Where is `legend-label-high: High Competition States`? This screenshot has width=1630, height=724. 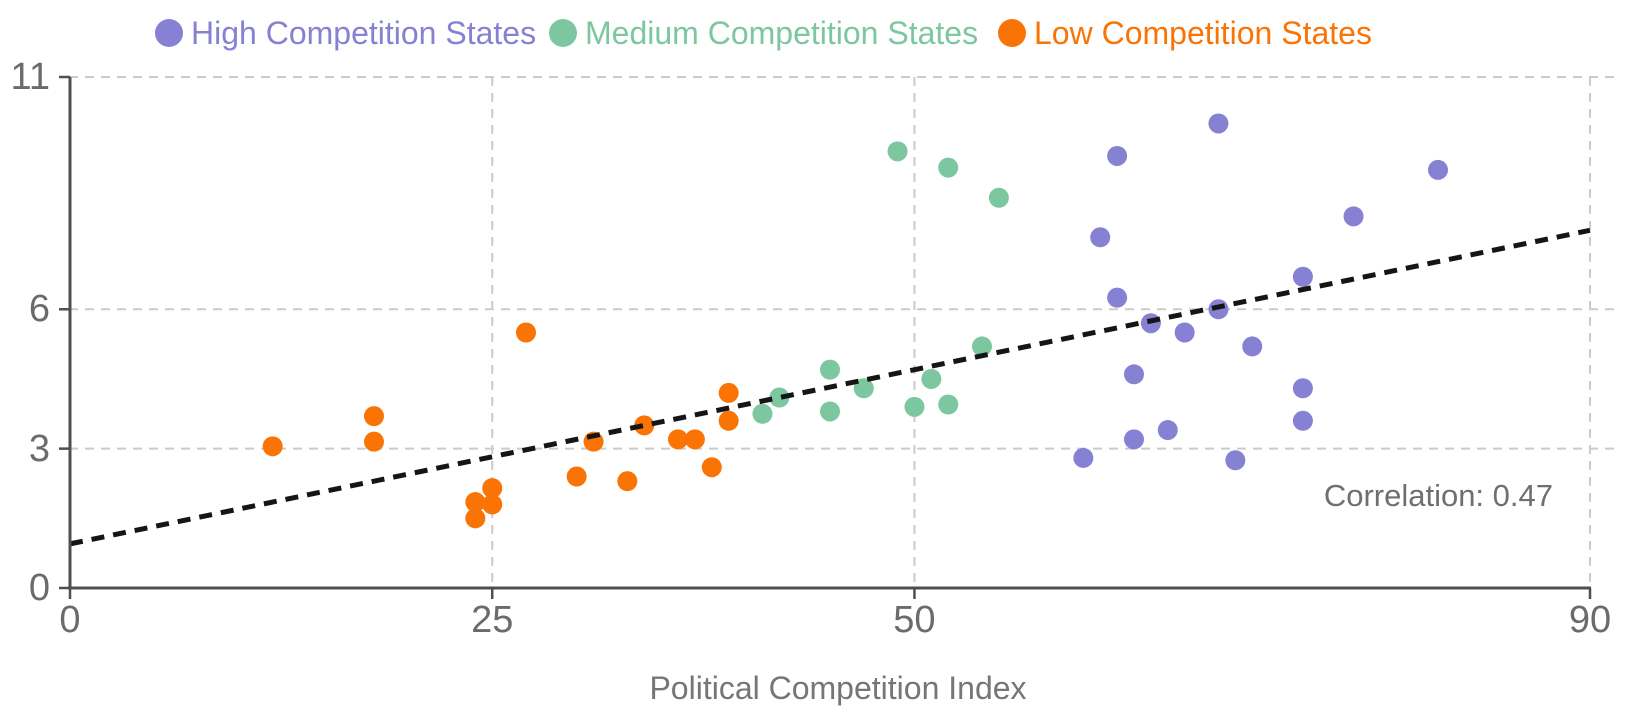
legend-label-high: High Competition States is located at coordinates (364, 33).